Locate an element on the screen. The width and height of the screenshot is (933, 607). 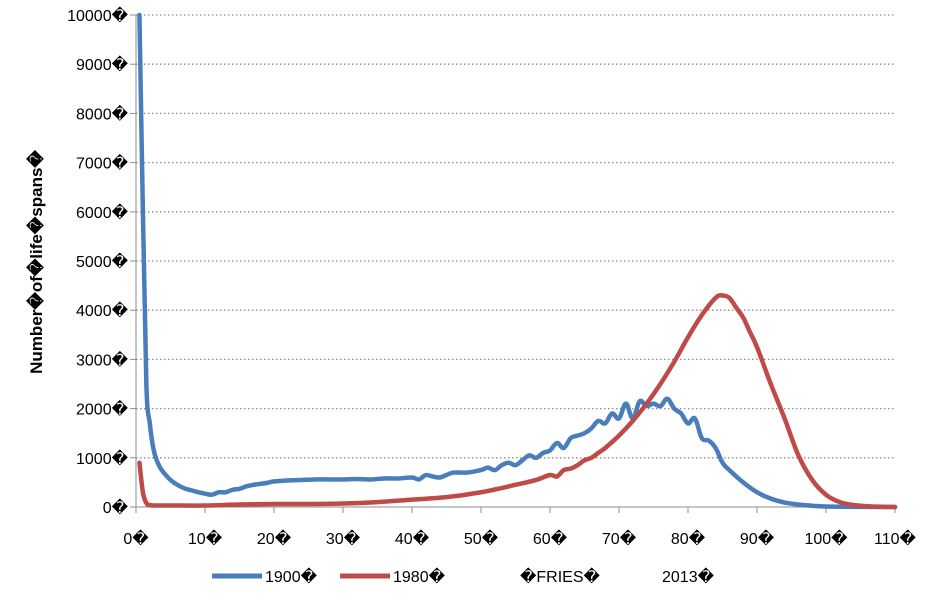
y-tick-label: 6000� is located at coordinates (102, 212).